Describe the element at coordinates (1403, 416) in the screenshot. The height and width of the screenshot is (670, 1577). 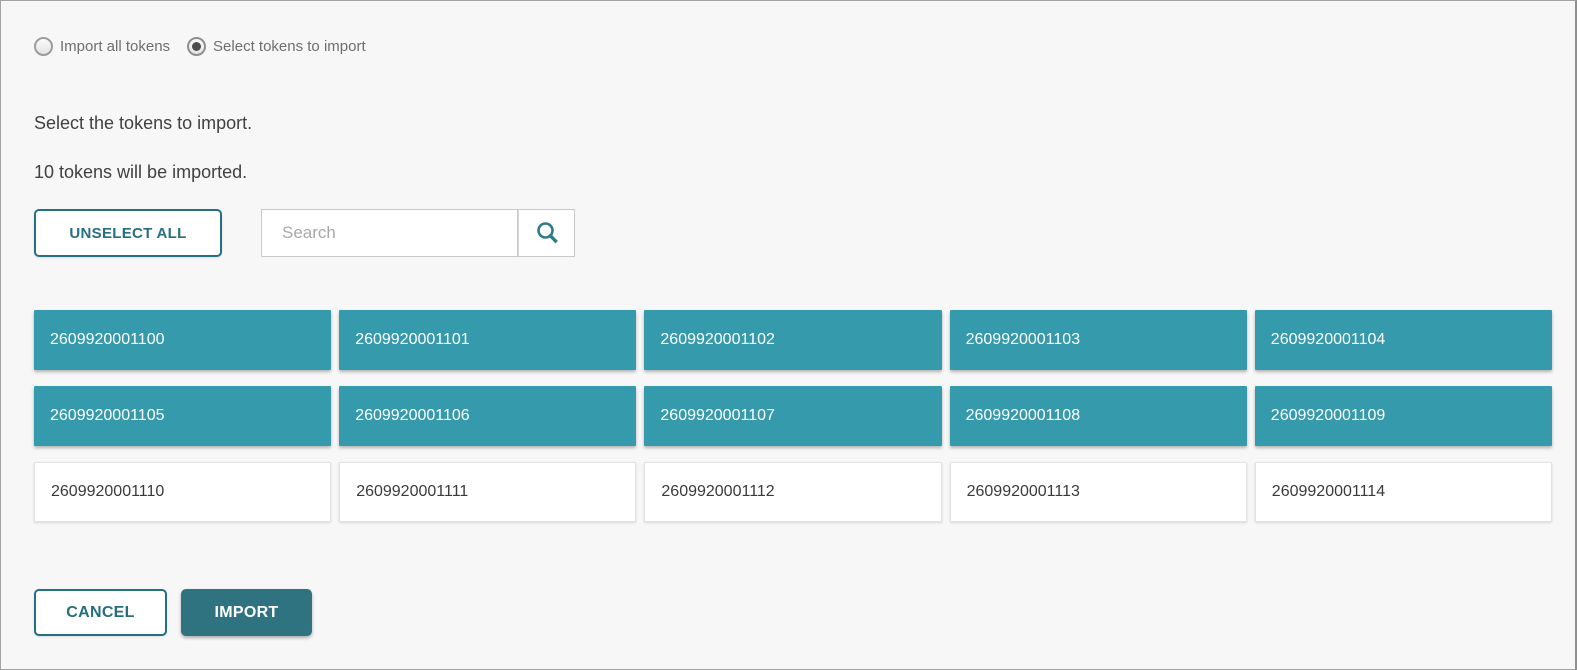
I see `token-tile: 2609920001109` at that location.